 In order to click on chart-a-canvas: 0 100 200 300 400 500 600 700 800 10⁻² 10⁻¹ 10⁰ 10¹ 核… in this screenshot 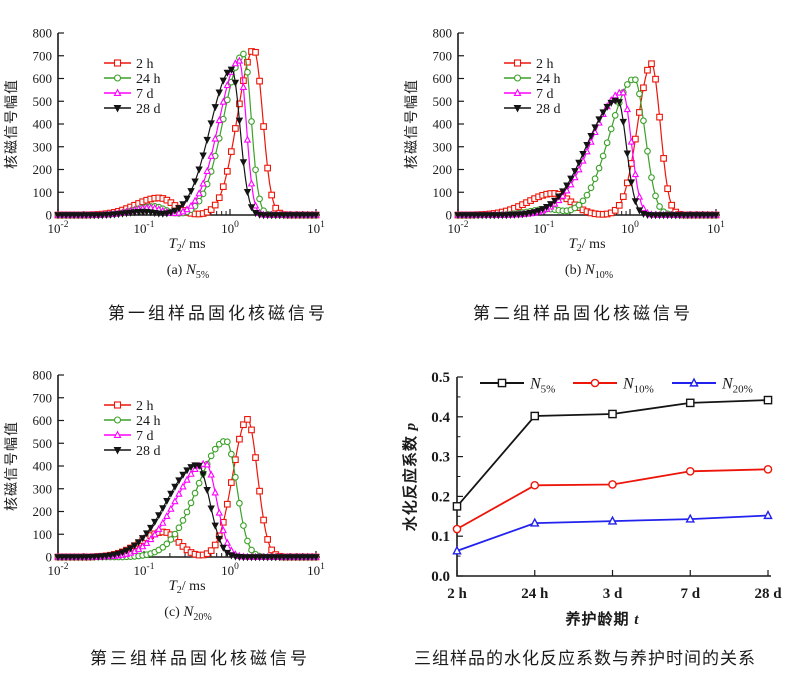, I will do `click(164, 140)`.